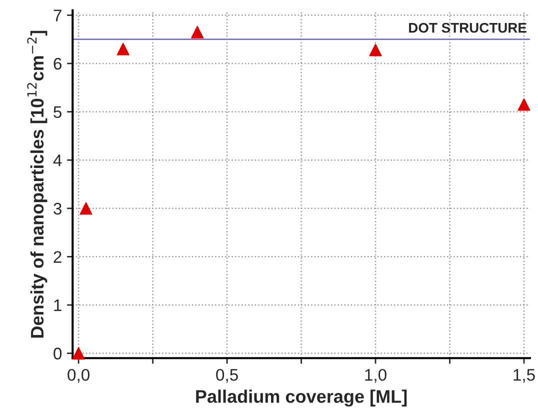  Describe the element at coordinates (58, 112) in the screenshot. I see `y-tick-label: 5` at that location.